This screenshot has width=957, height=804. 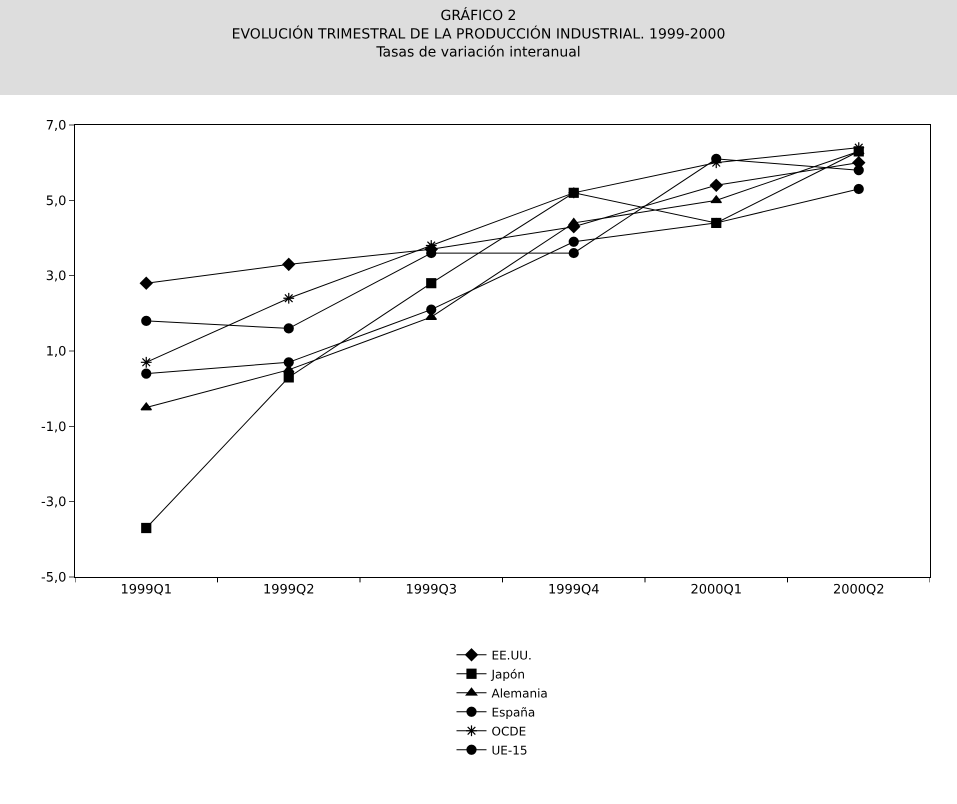 I want to click on x-tick-label: 2000Q1, so click(x=716, y=590).